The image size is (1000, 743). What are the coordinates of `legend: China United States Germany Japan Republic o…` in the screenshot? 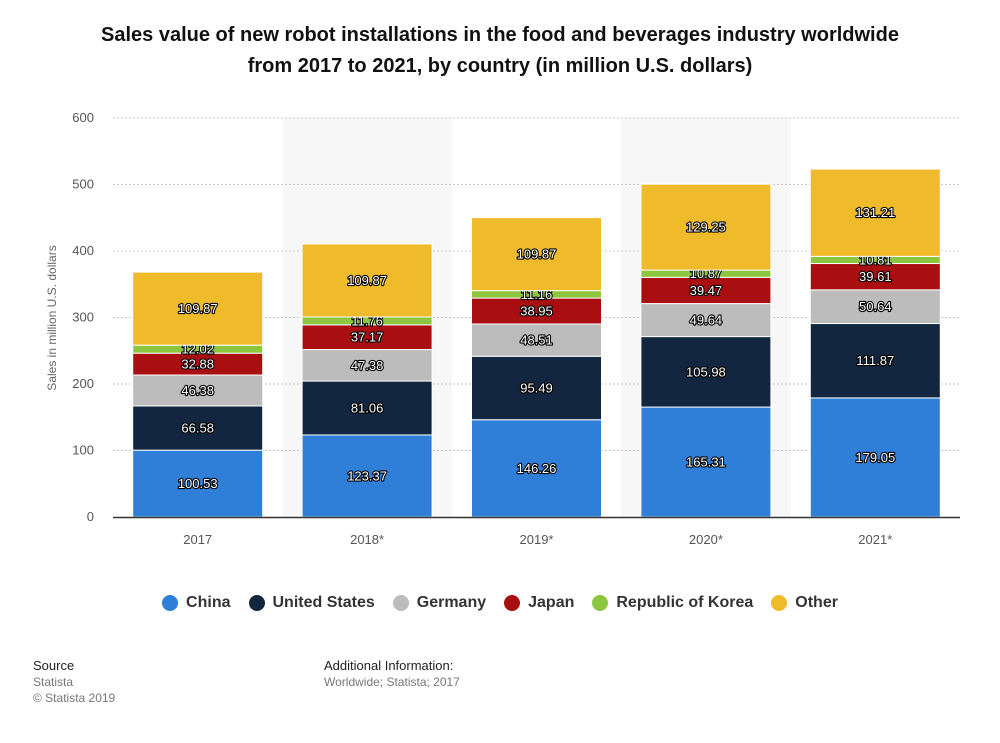 It's located at (500, 603).